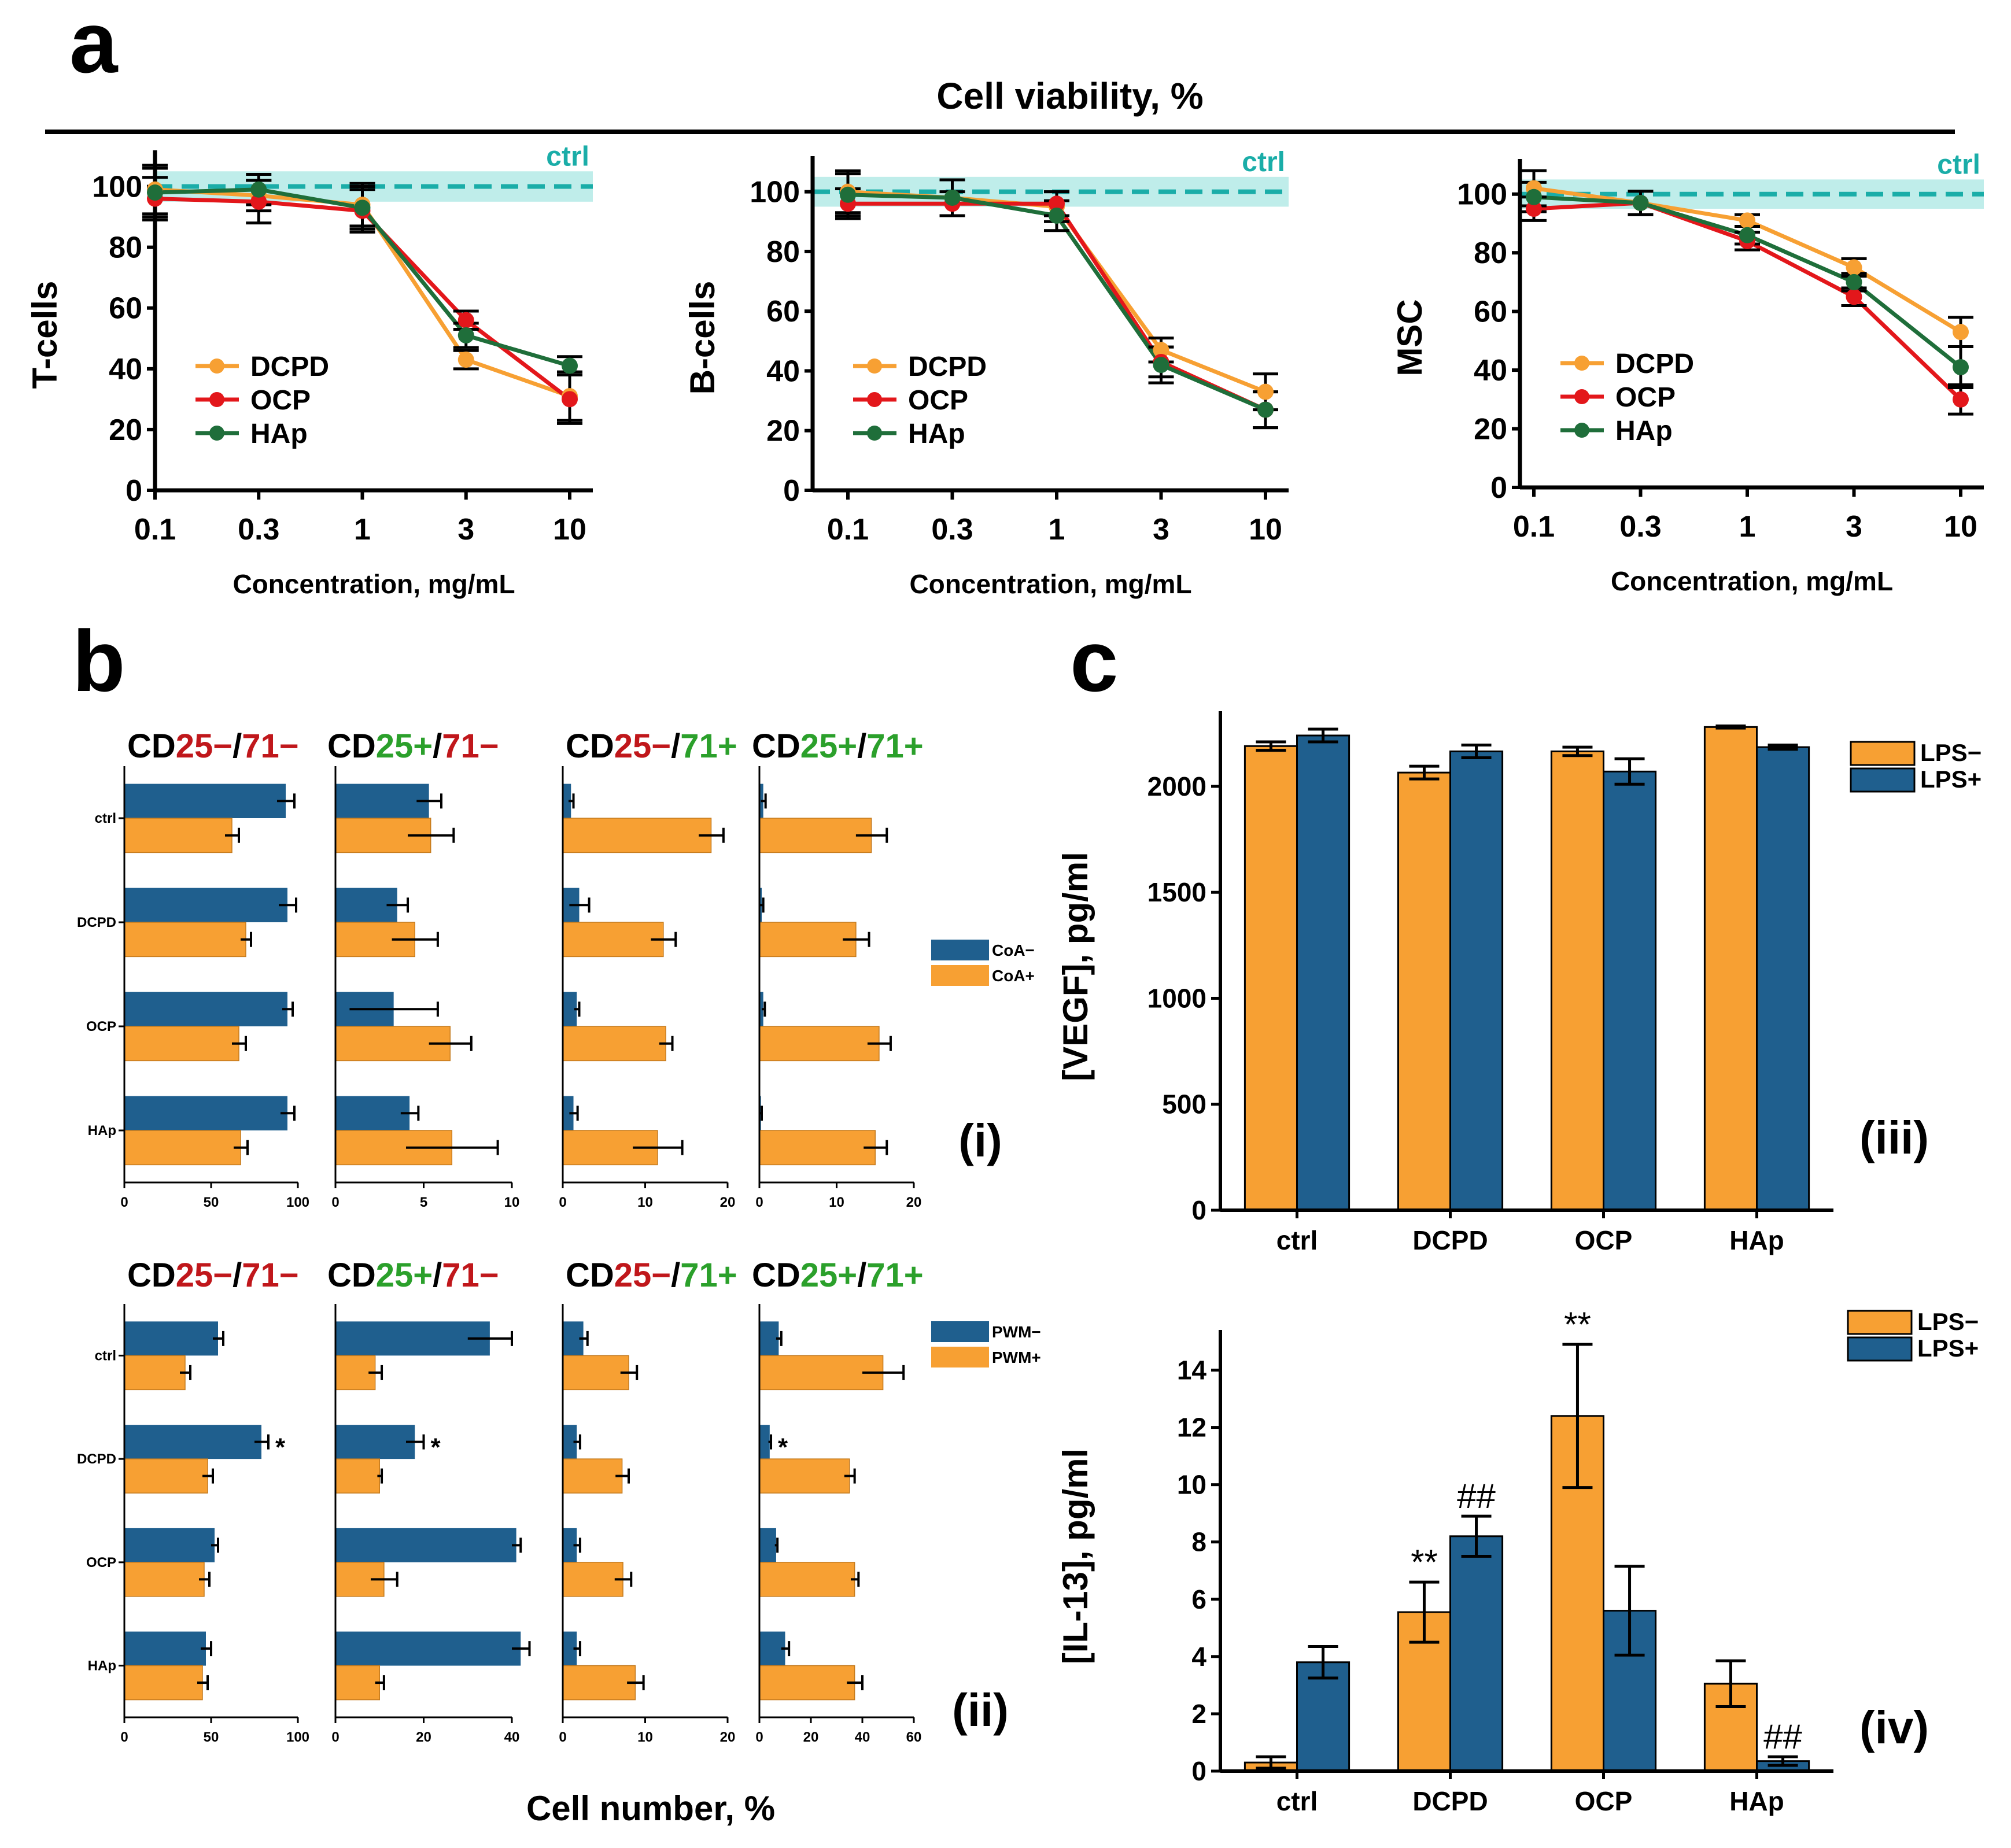 This screenshot has width=2011, height=1848. Describe the element at coordinates (125, 309) in the screenshot. I see `y-tick-label: 60` at that location.